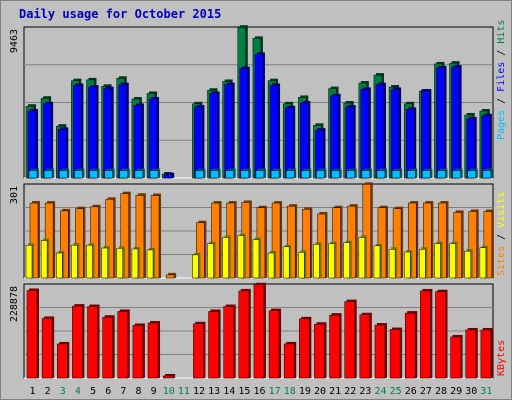 The height and width of the screenshot is (400, 512). I want to click on chart-title: Daily usage for October 2015, so click(120, 14).